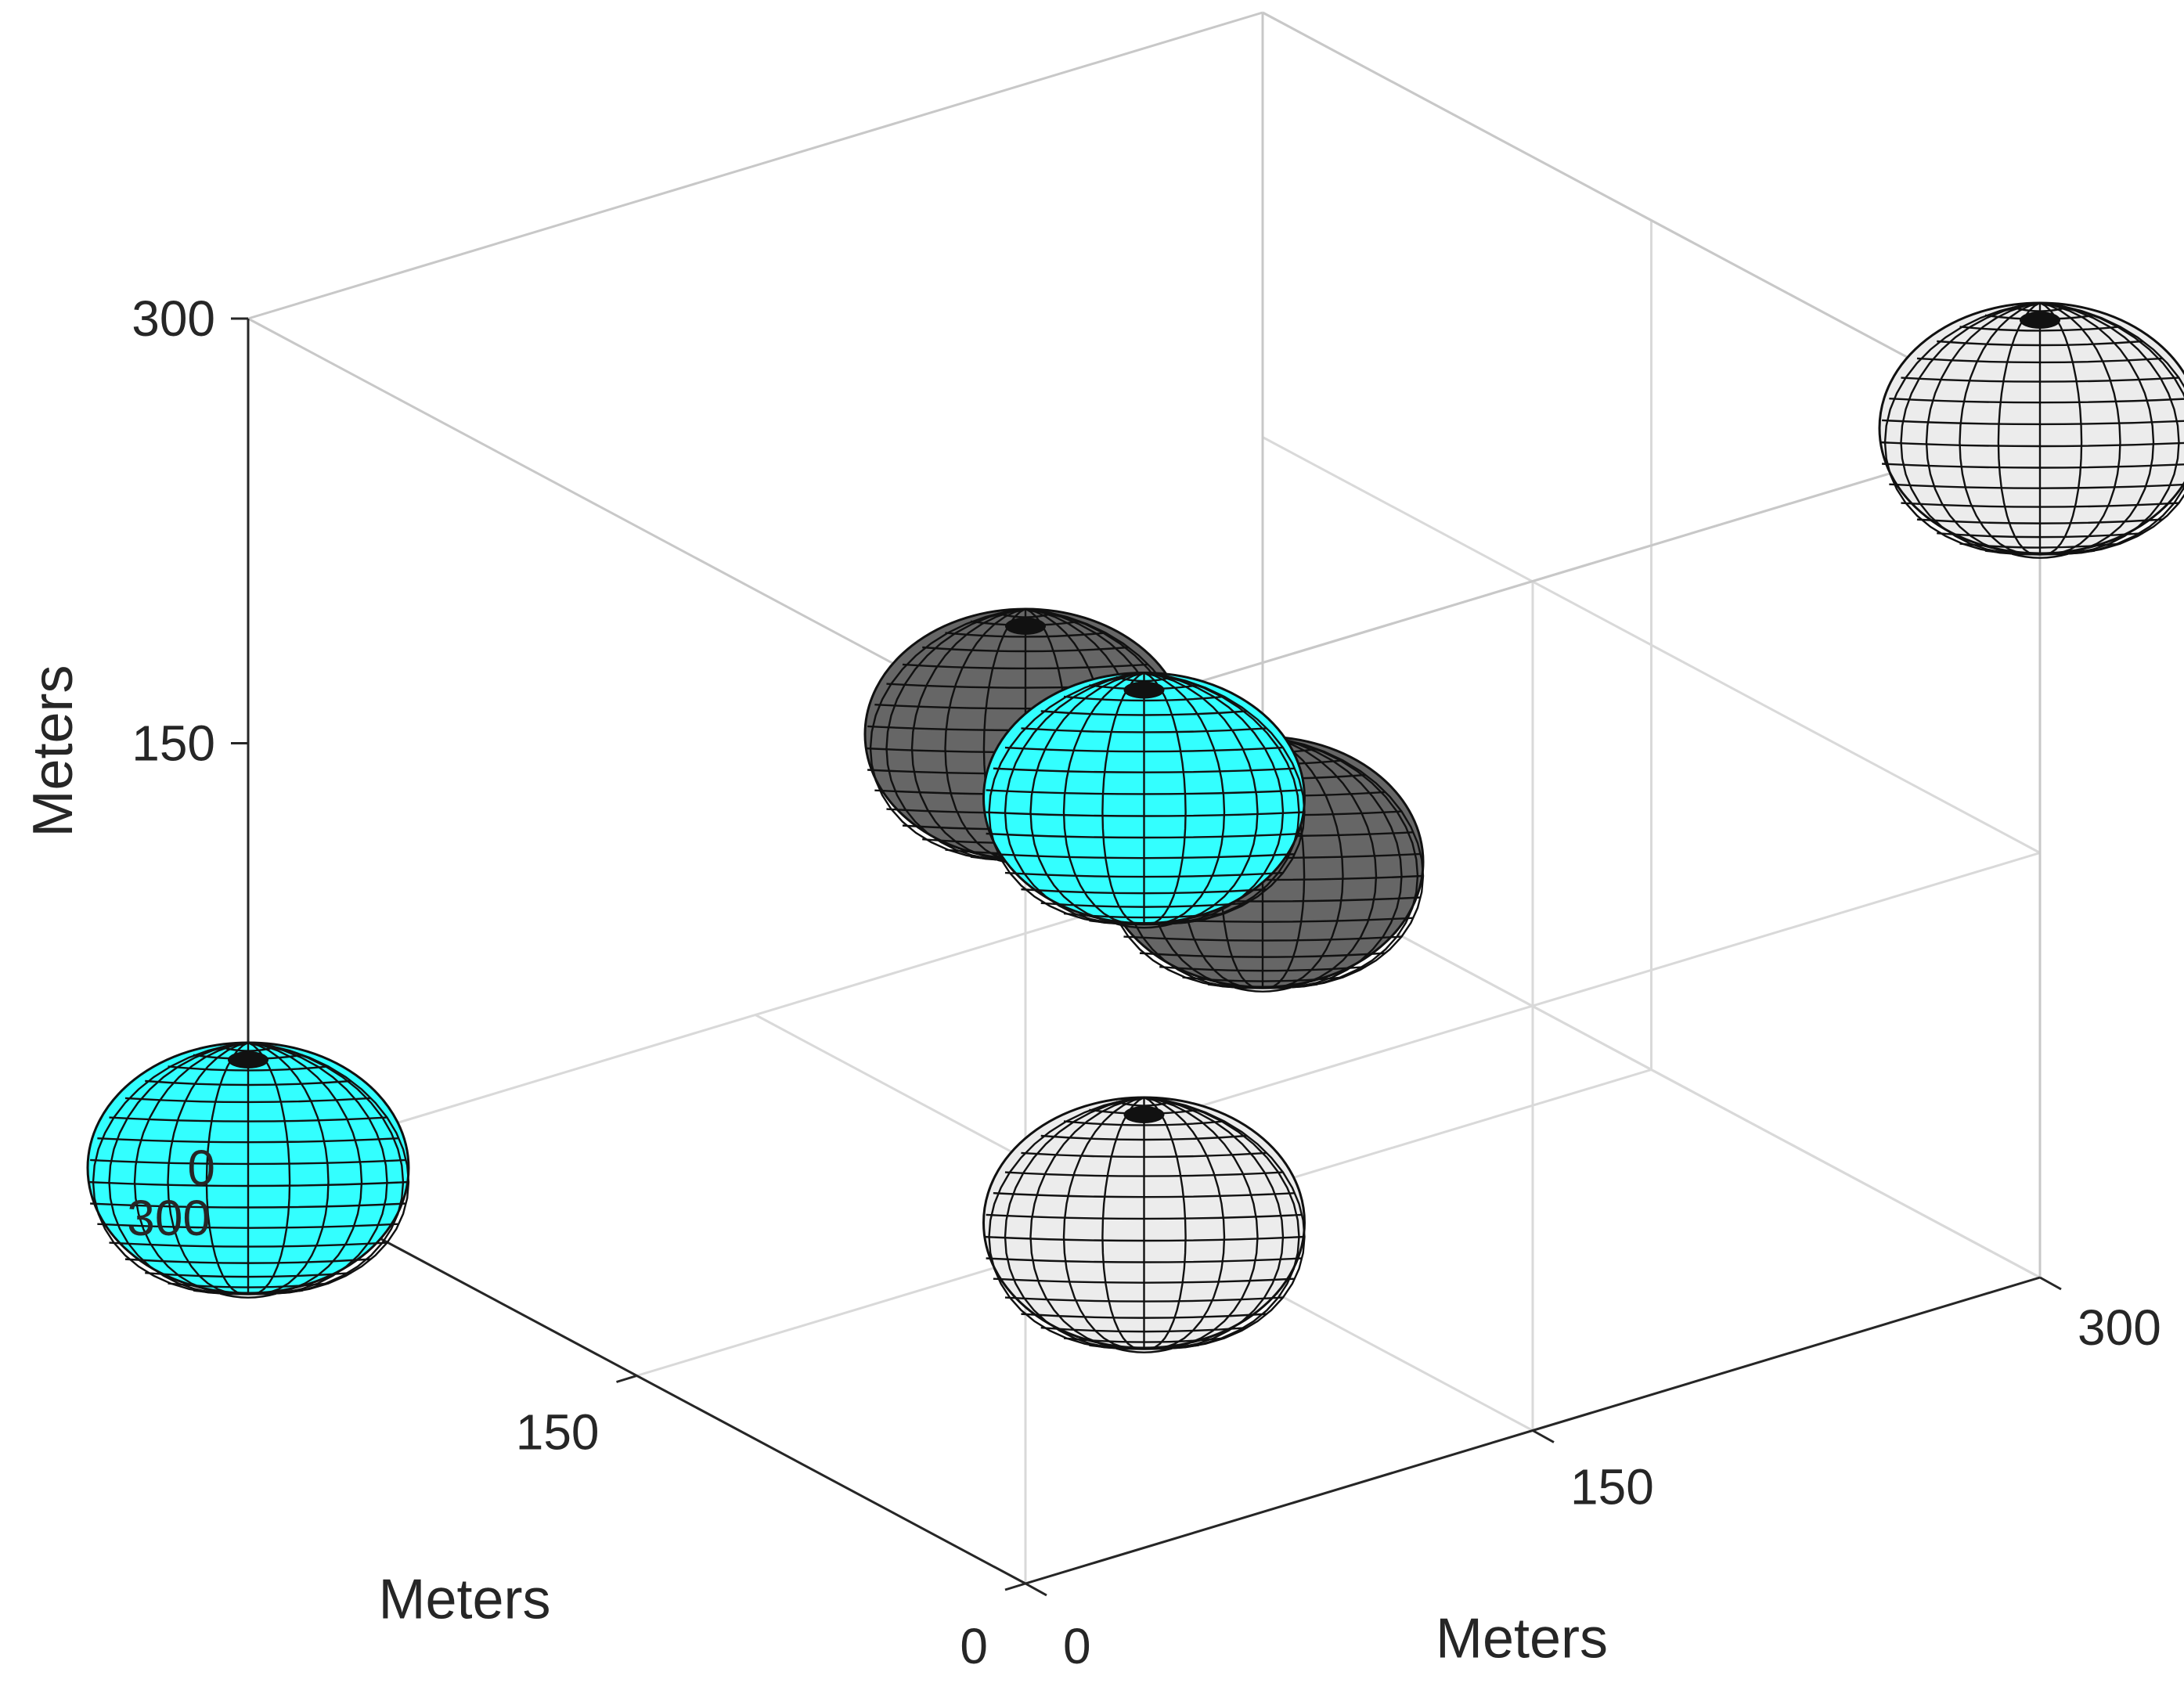 The height and width of the screenshot is (1690, 2184). What do you see at coordinates (1522, 1639) in the screenshot?
I see `x-axis-label: Meters` at bounding box center [1522, 1639].